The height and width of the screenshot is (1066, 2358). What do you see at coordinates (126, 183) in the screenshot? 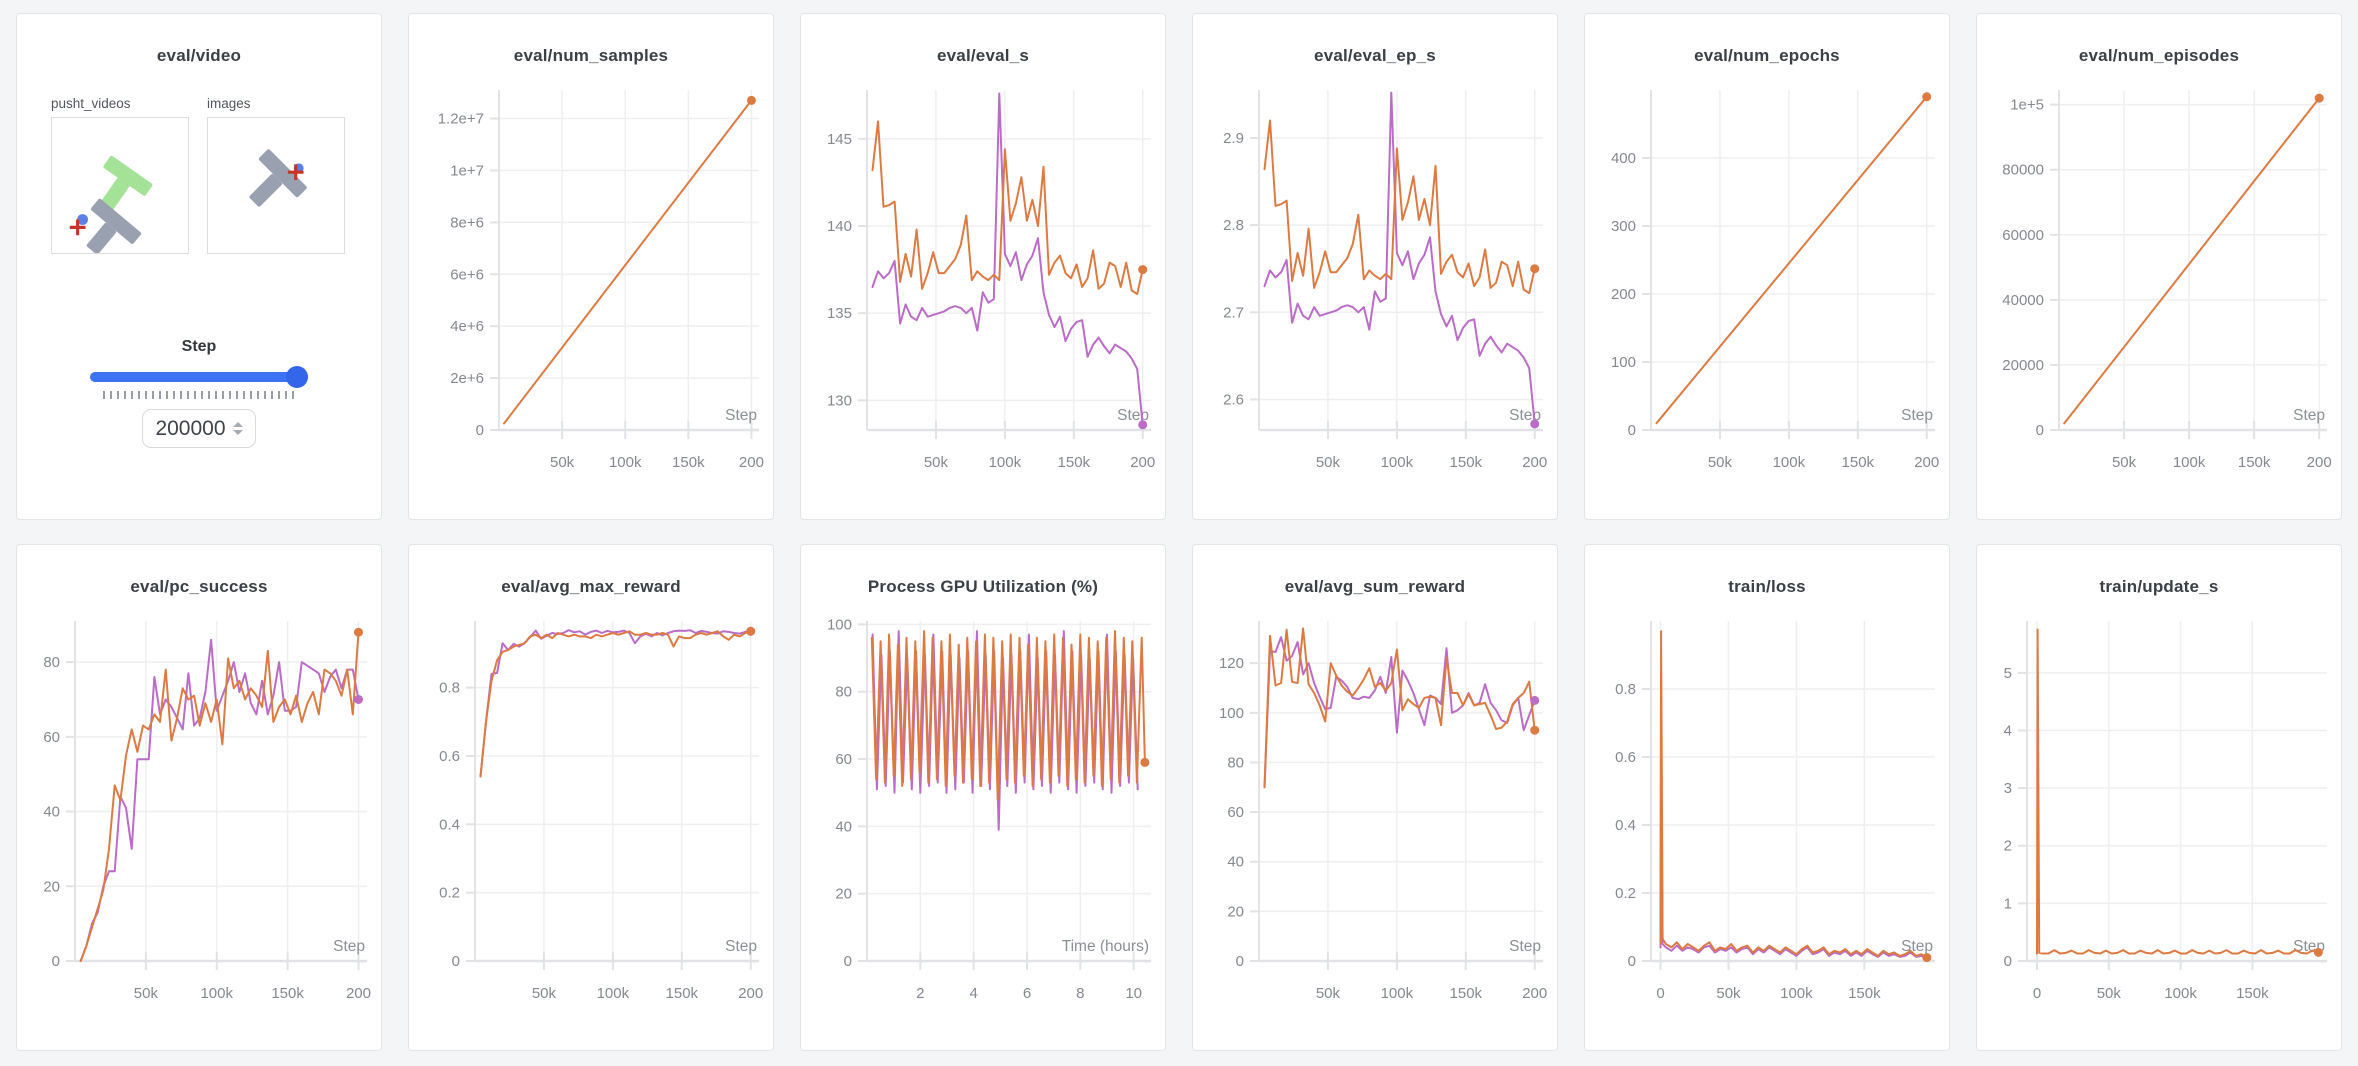
I see `green-t-target-icon` at bounding box center [126, 183].